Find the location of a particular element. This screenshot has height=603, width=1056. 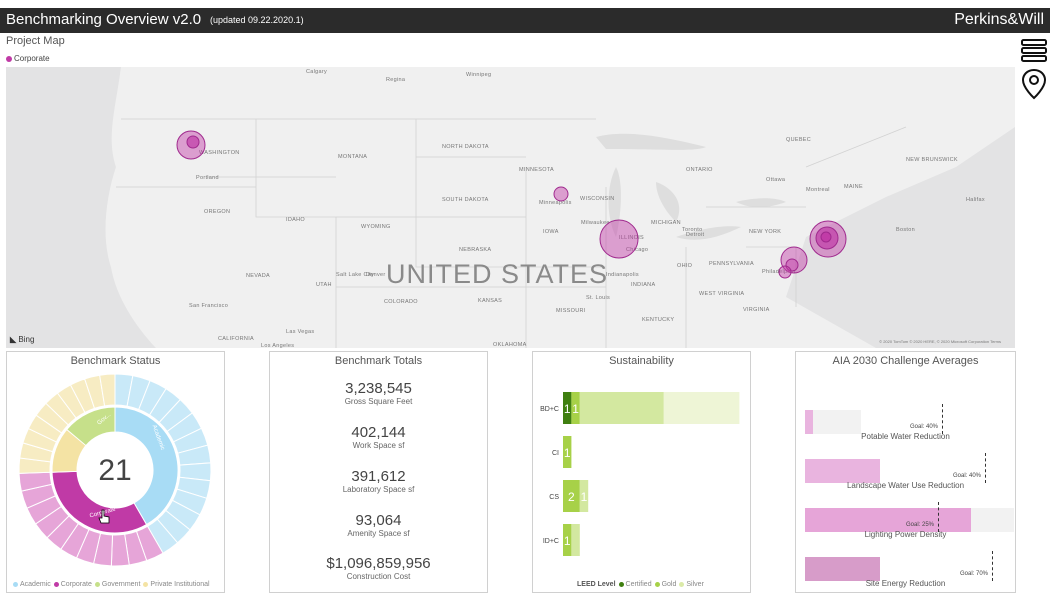

stat-label: Amenity Space sf is located at coordinates (378, 533).